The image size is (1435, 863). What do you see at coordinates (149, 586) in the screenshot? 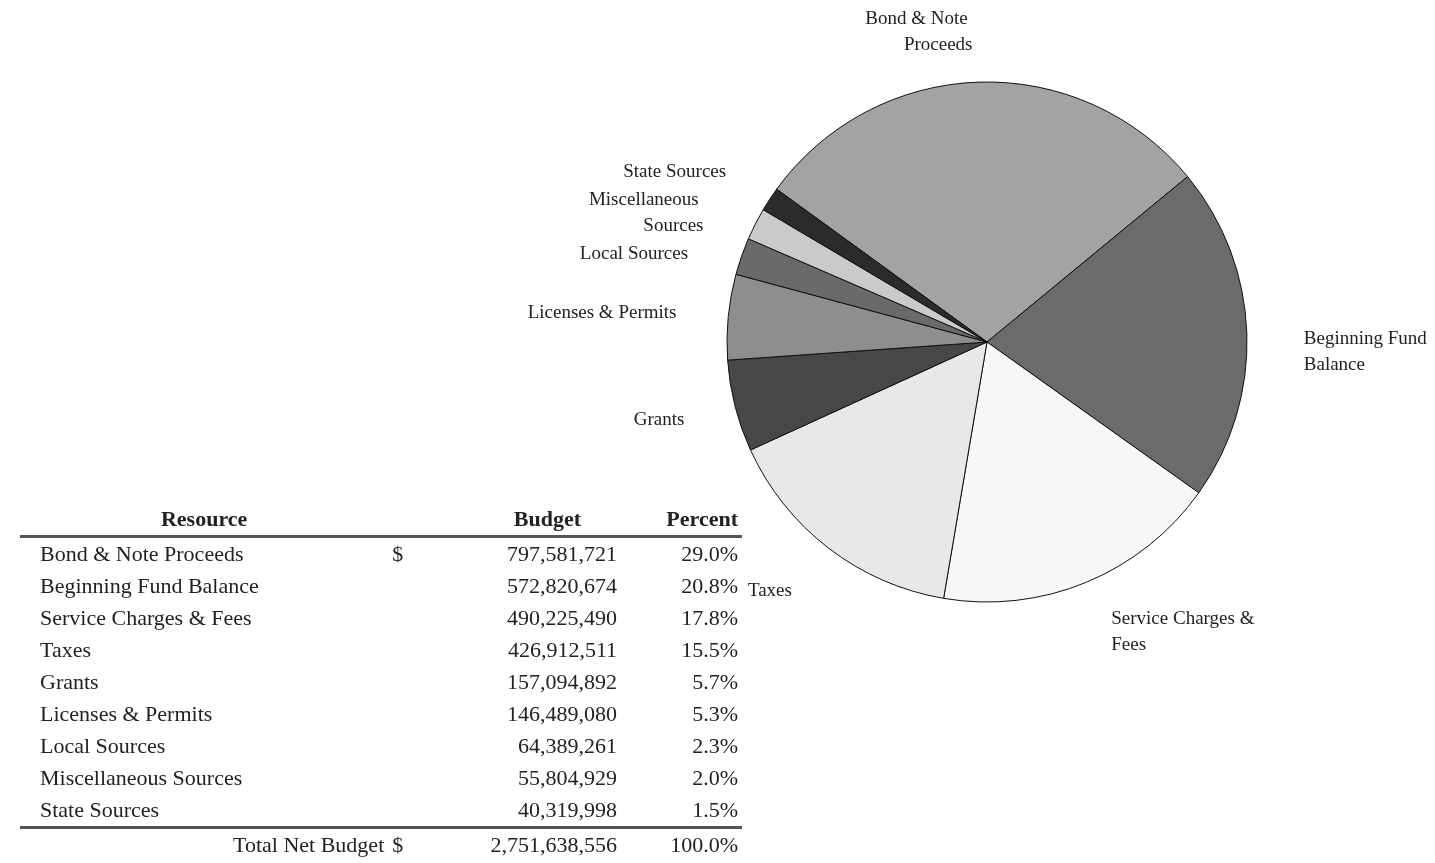
I see `category-label: Beginning Fund Balance` at bounding box center [149, 586].